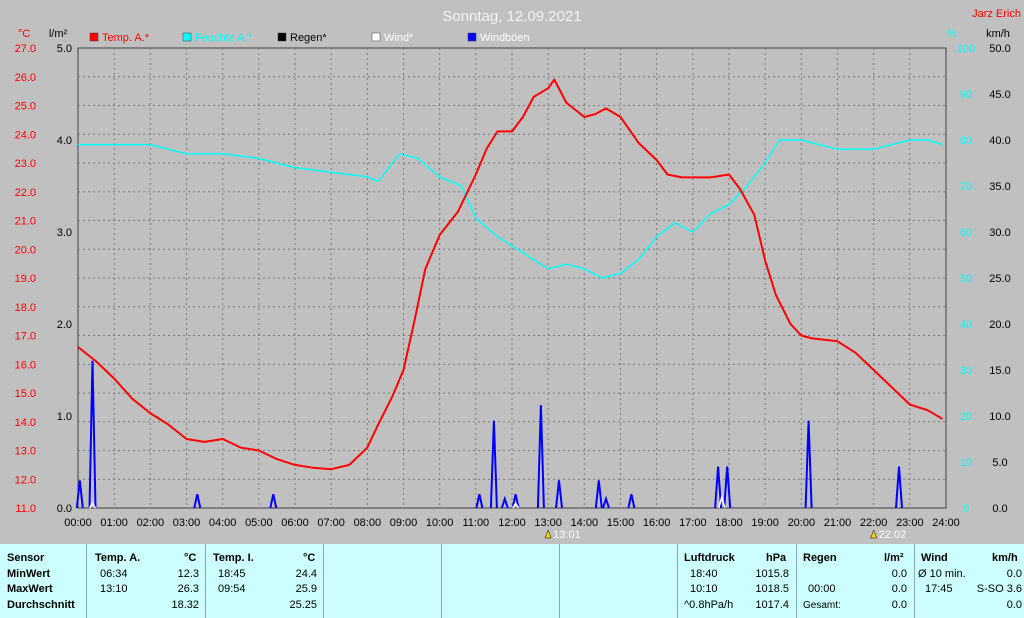 The image size is (1024, 618). Describe the element at coordinates (114, 523) in the screenshot. I see `x-tick-label: 01:00` at that location.